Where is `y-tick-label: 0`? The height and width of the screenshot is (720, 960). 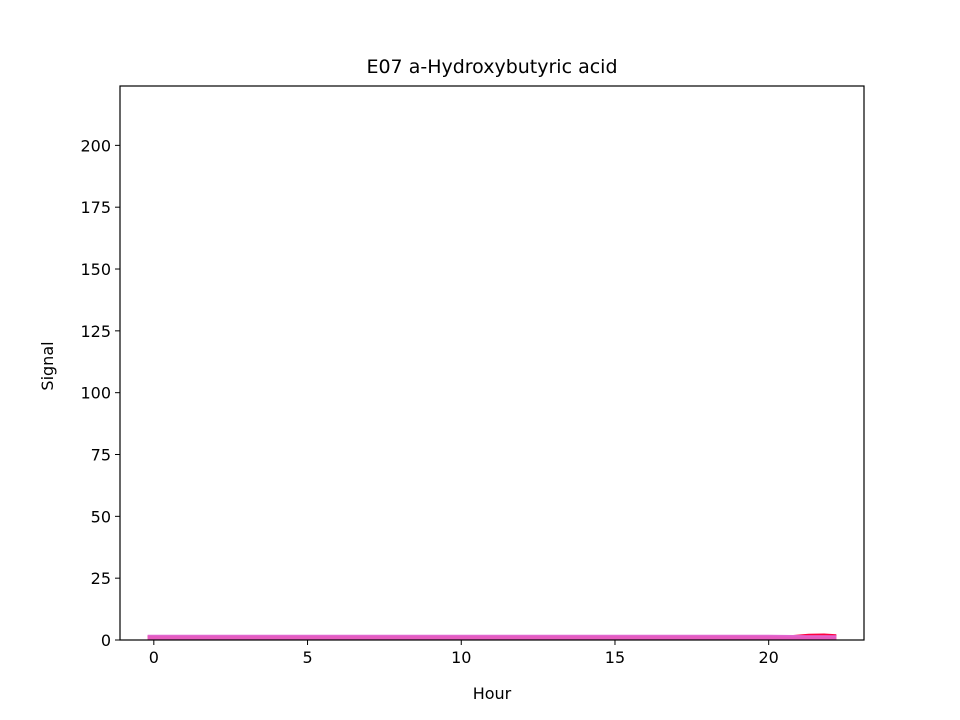
y-tick-label: 0 is located at coordinates (106, 640).